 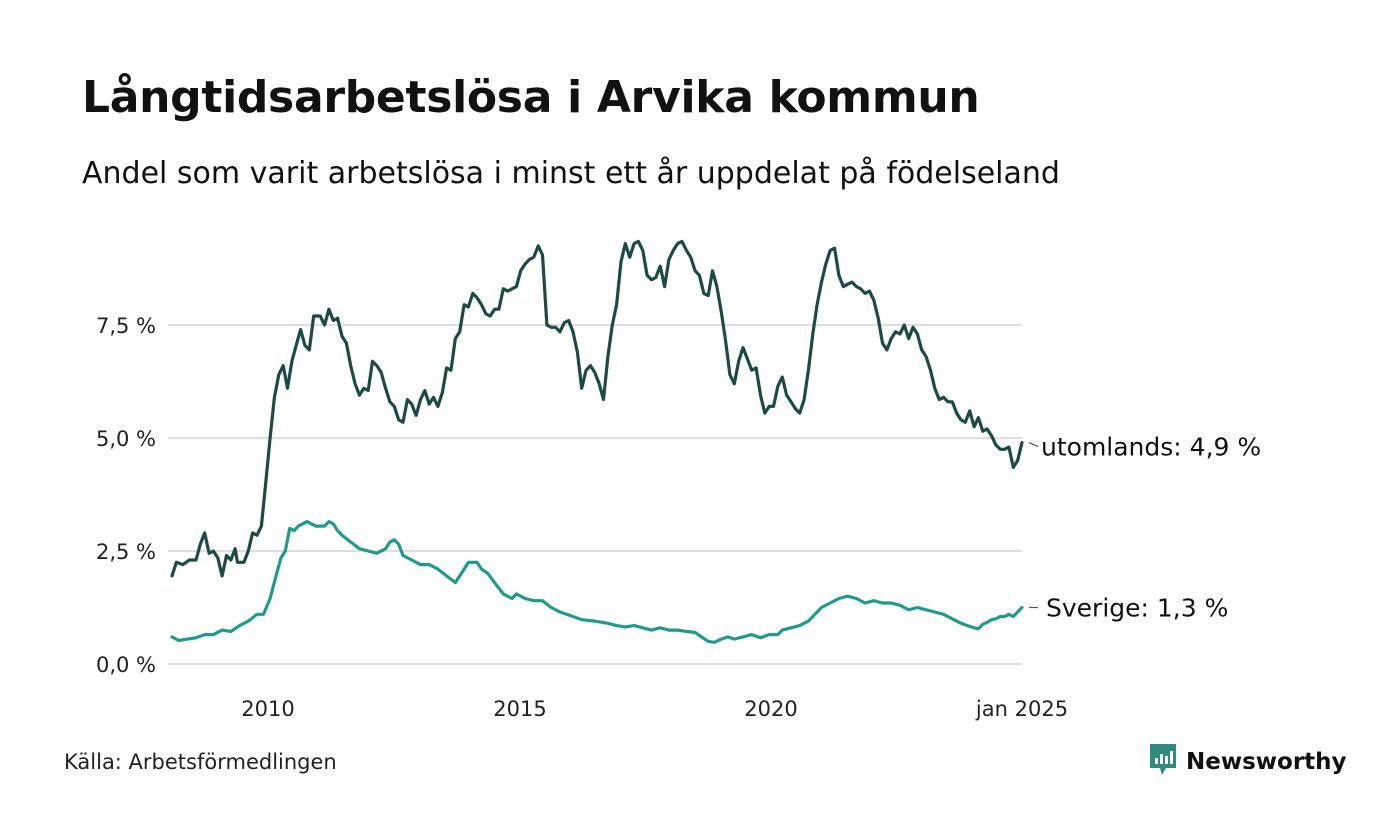 I want to click on y-tick-label: 7,5 %, so click(x=126, y=326).